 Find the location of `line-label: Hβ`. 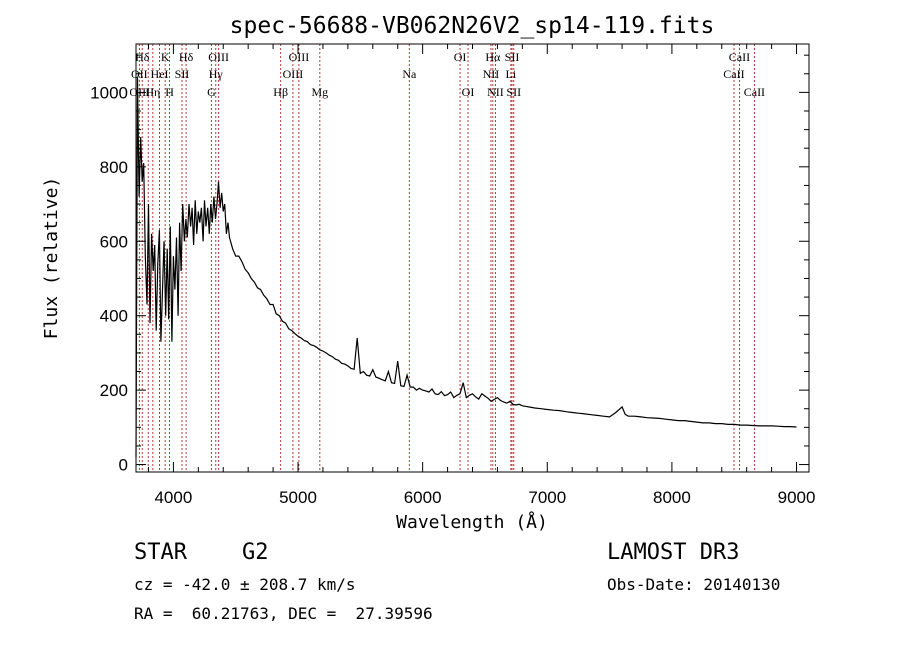

line-label: Hβ is located at coordinates (280, 92).